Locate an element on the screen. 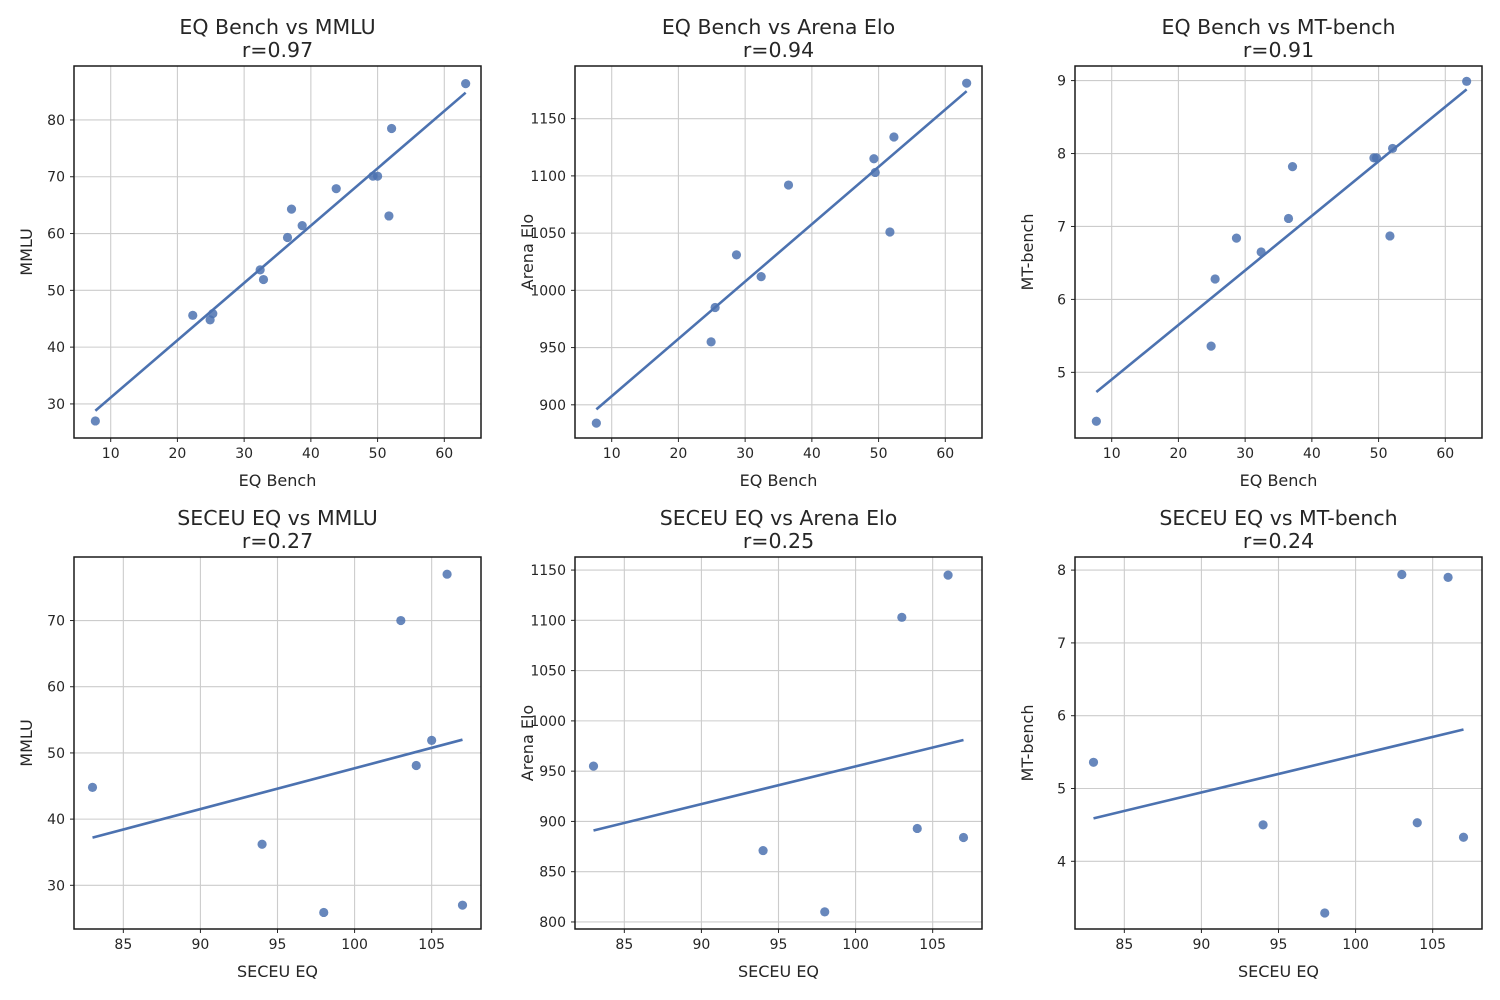 This screenshot has width=1500, height=1000. chart-title: SECEU EQ vs Arena Elo is located at coordinates (779, 518).